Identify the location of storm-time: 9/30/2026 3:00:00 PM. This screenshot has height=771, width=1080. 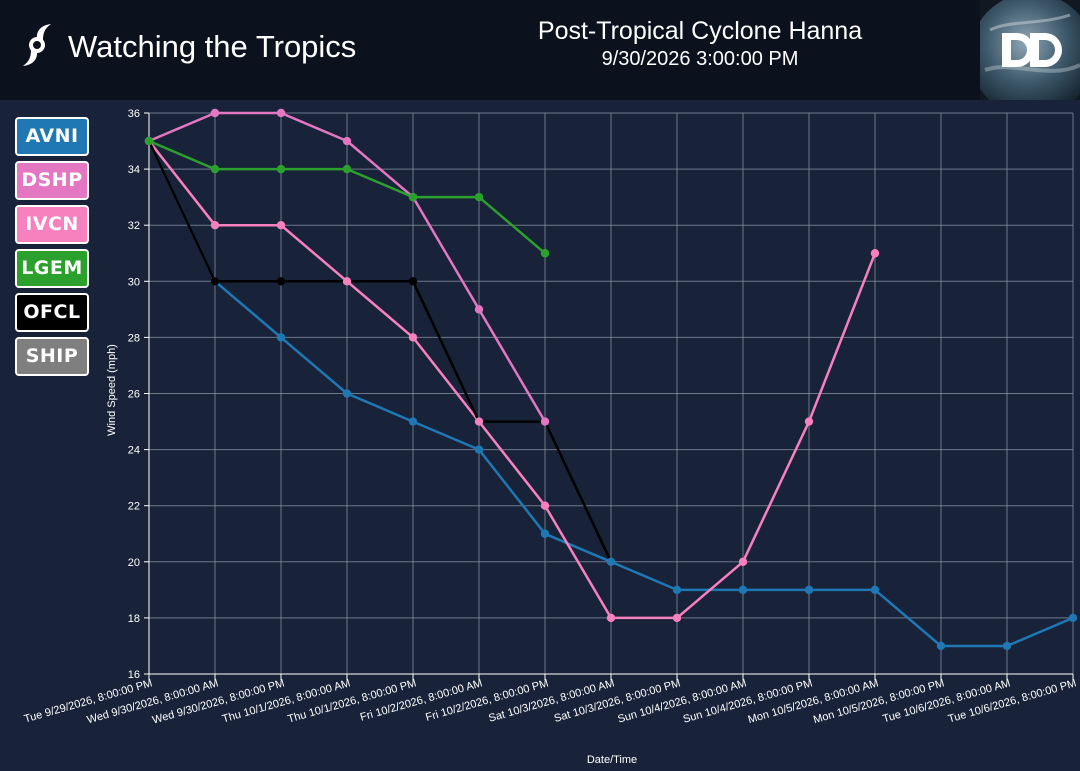
(700, 59).